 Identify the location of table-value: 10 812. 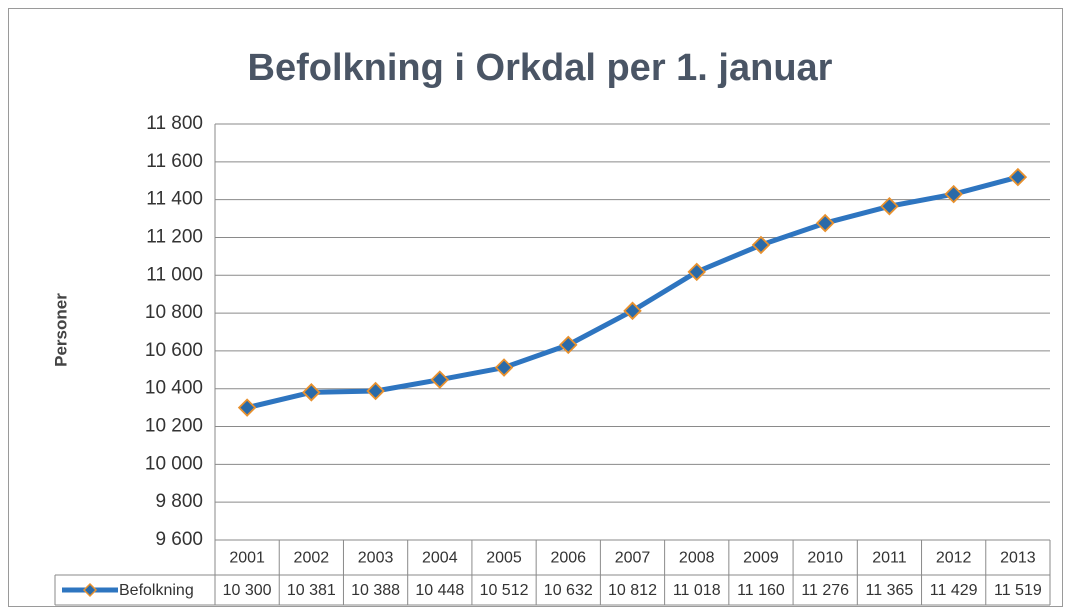
(632, 590).